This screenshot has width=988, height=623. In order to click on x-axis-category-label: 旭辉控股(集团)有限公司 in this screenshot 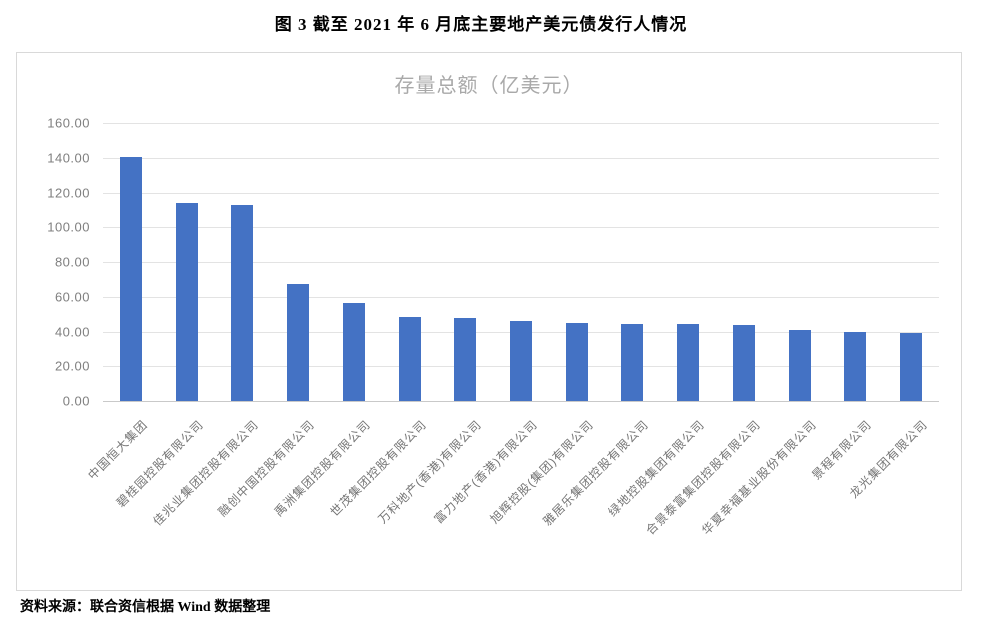, I will do `click(542, 472)`.